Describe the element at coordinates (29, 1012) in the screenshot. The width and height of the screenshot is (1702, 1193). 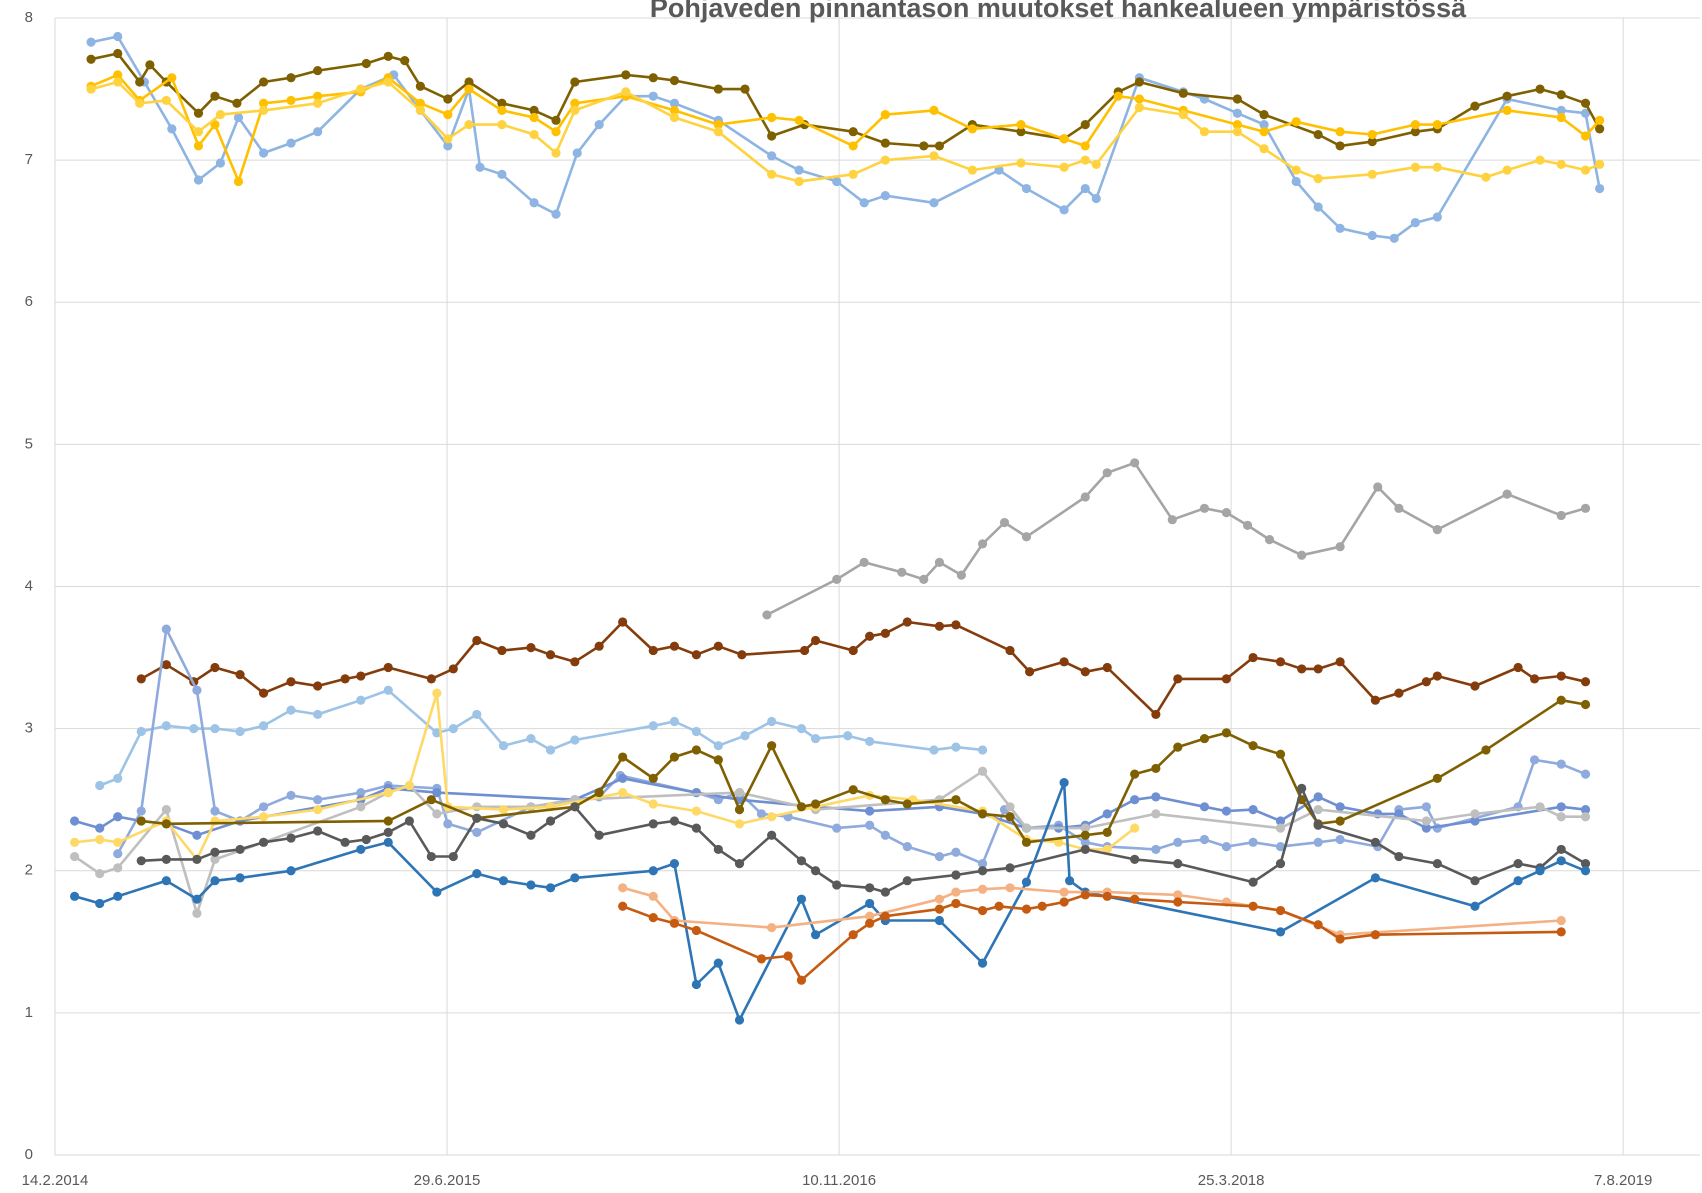
I see `y-tick-label: 1` at that location.